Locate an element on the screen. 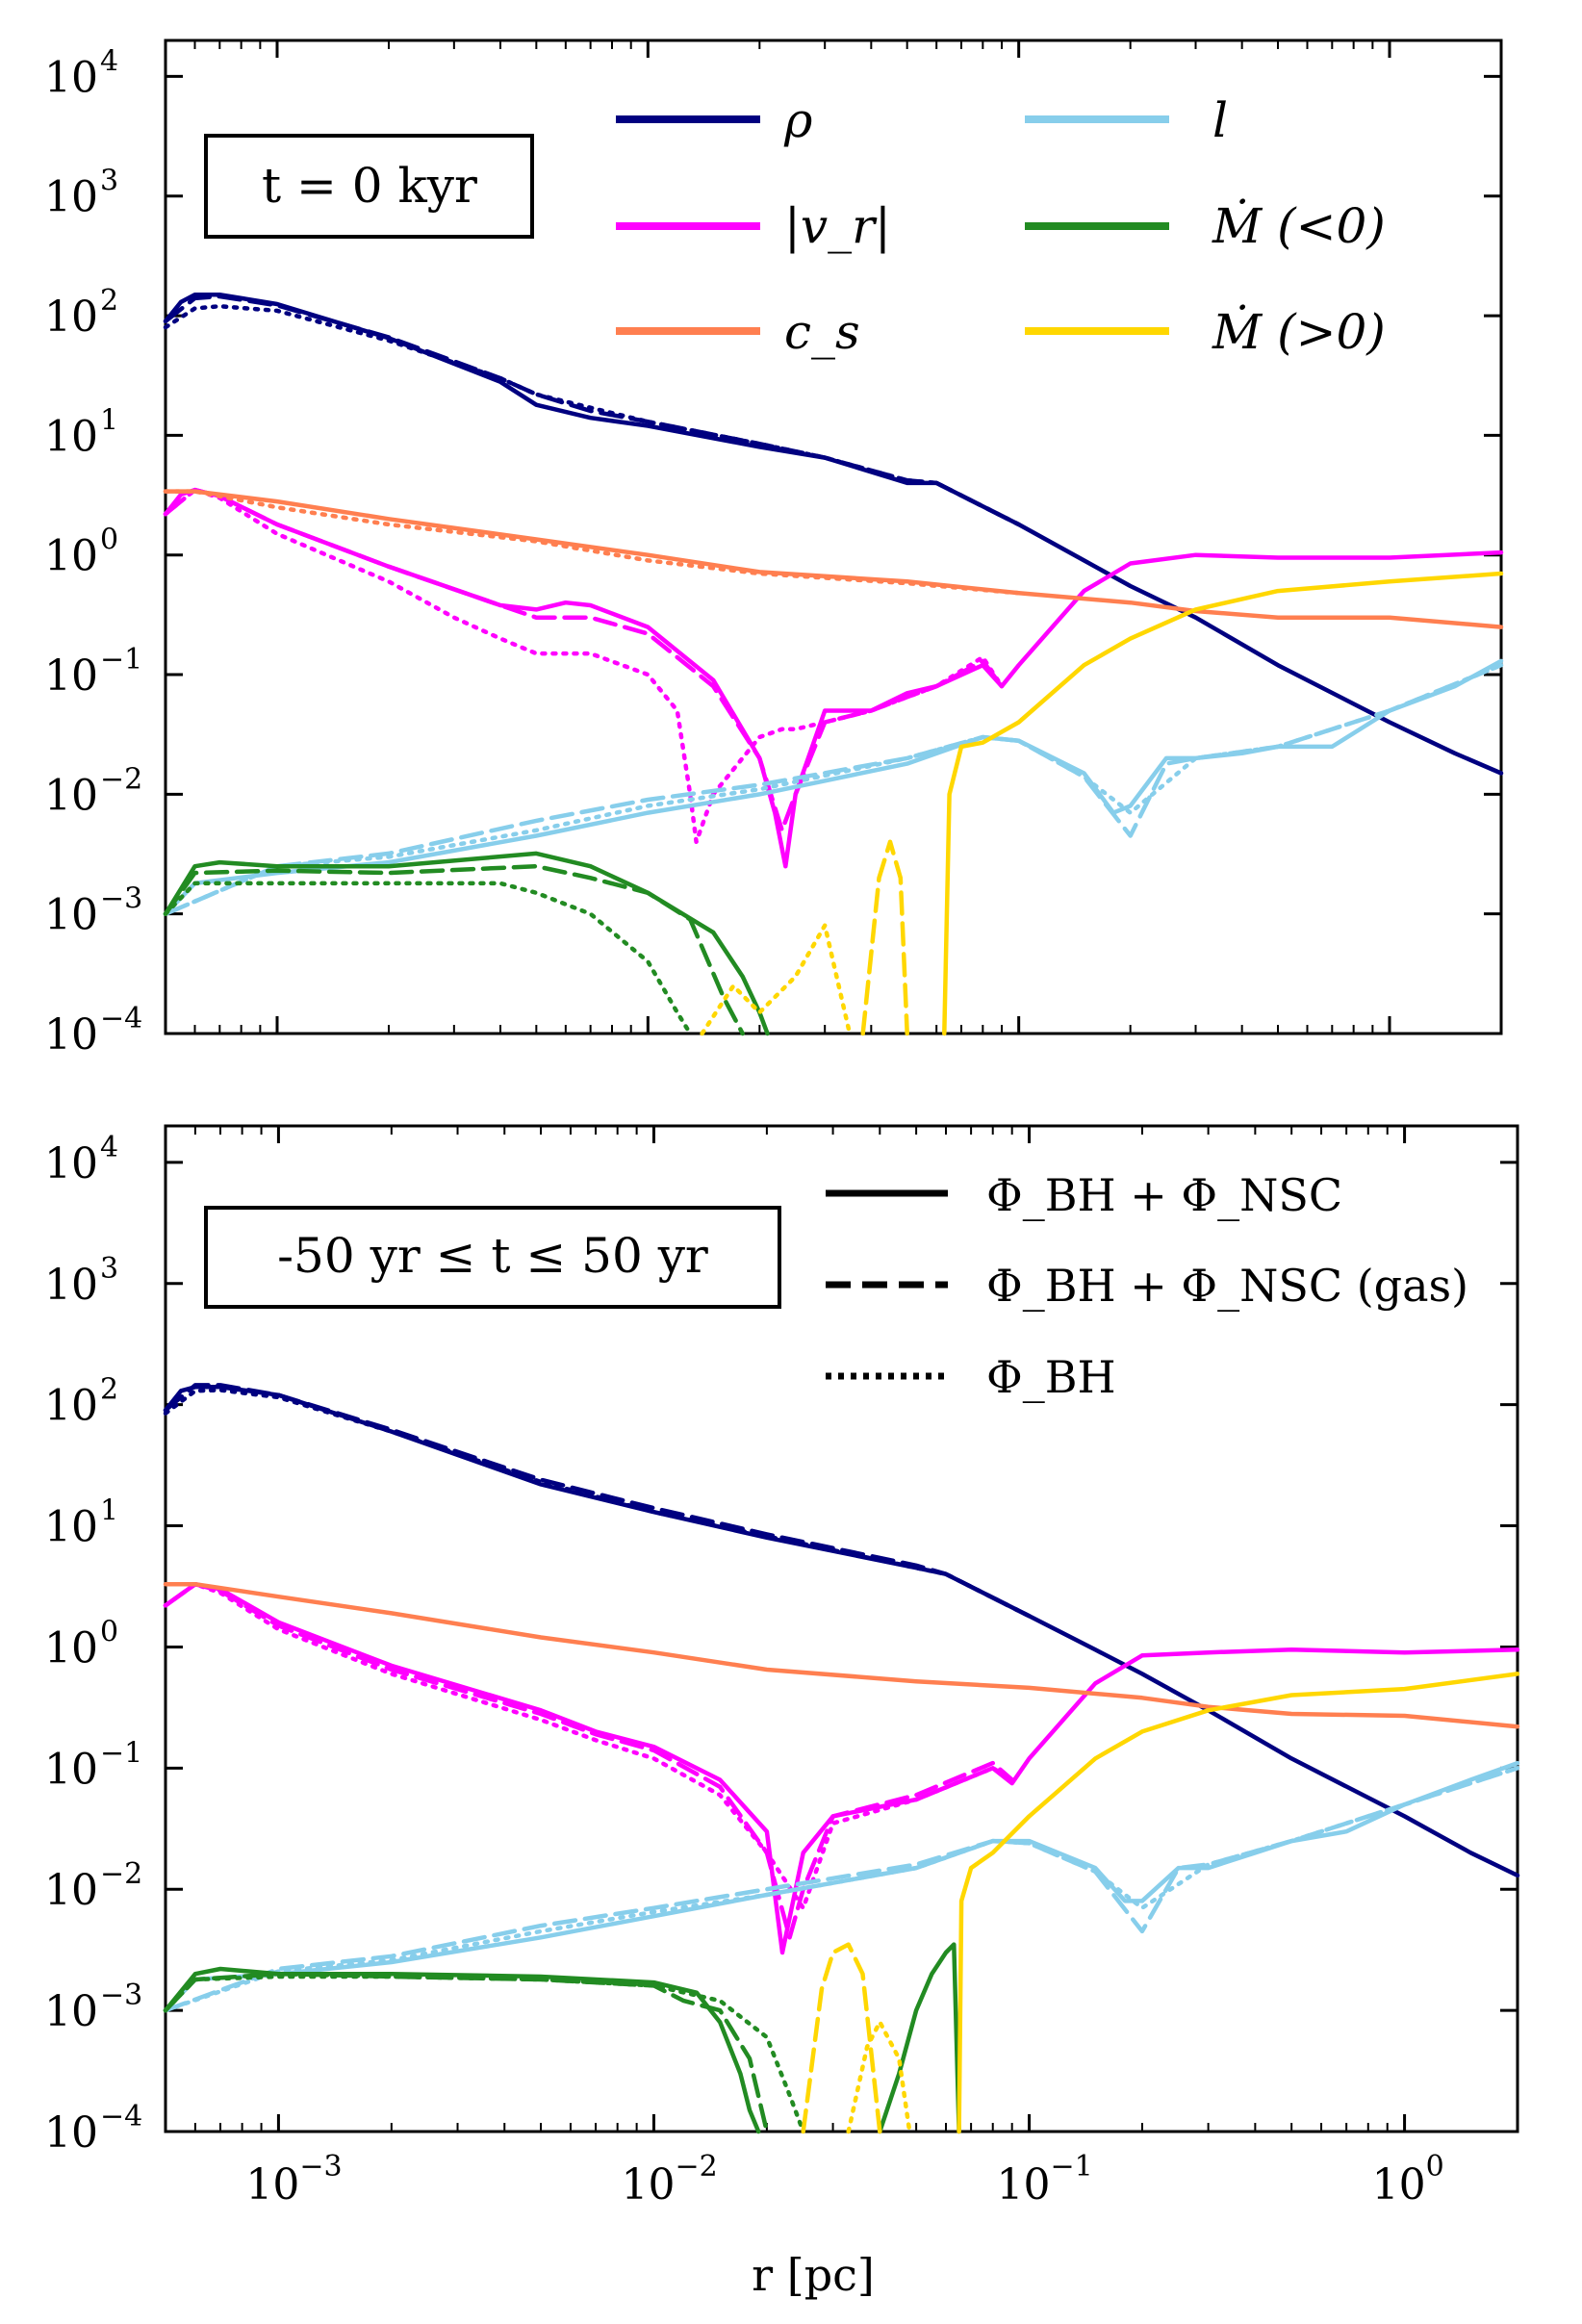 The height and width of the screenshot is (2324, 1582). legend-top: ρ |v_r| c_s l Ṁ (<0) Ṁ (>0) is located at coordinates (1001, 226).